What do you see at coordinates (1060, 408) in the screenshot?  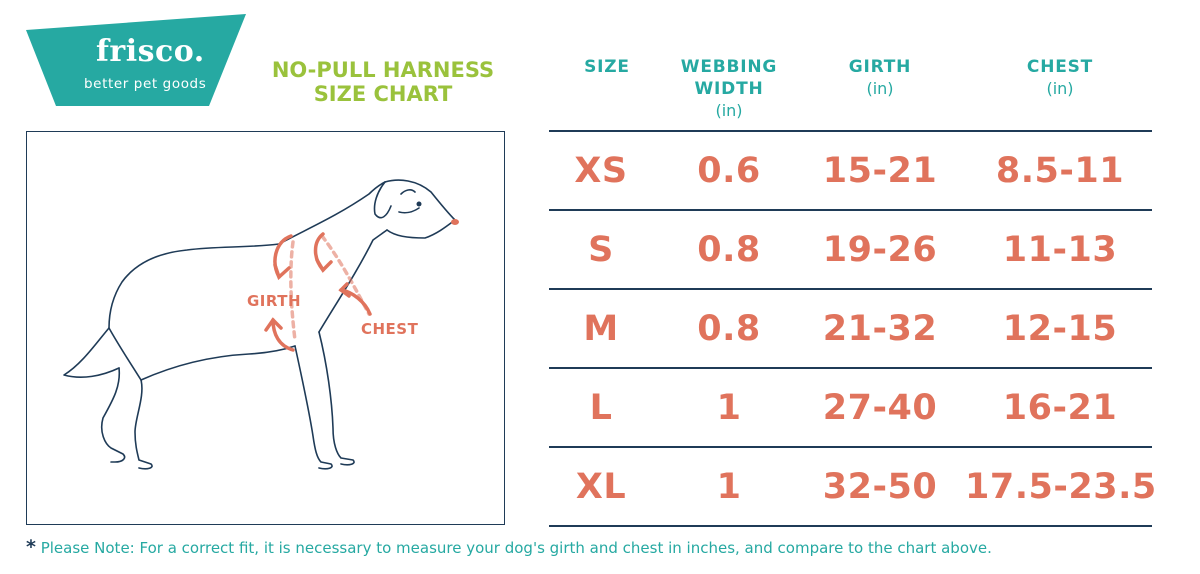 I see `chest-cell: 16-21` at bounding box center [1060, 408].